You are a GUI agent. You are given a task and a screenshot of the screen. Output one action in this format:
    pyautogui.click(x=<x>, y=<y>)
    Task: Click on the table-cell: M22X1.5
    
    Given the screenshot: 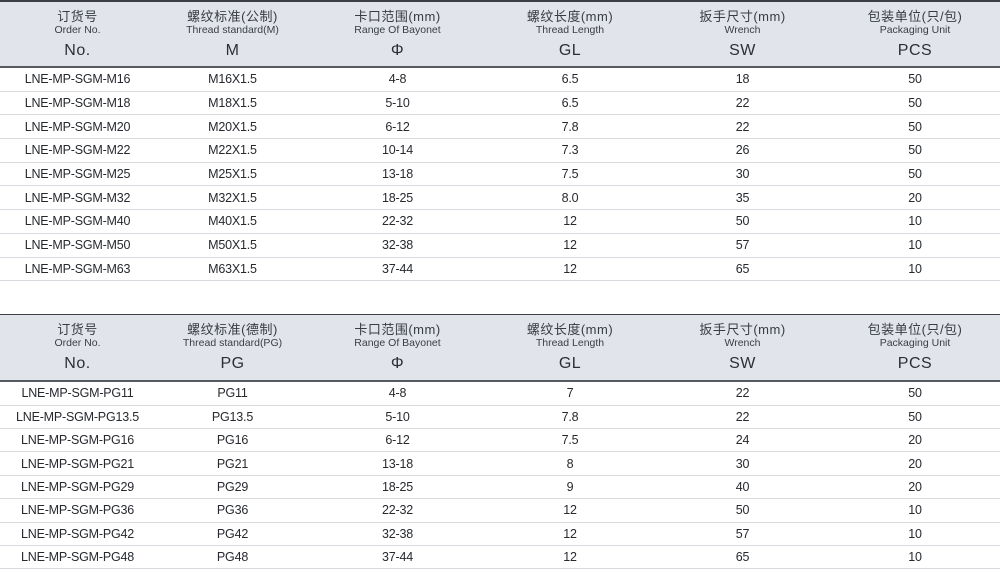 What is the action you would take?
    pyautogui.click(x=232, y=150)
    